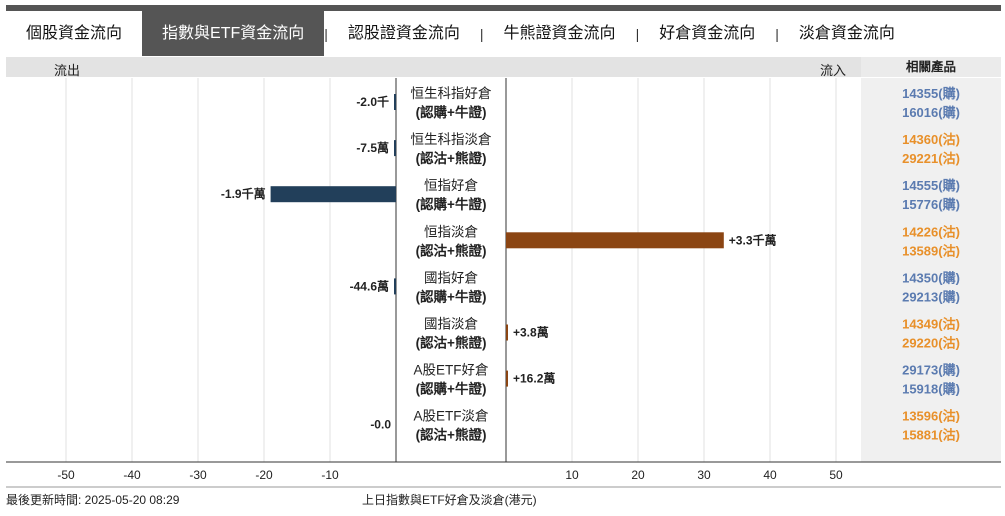  Describe the element at coordinates (503, 67) in the screenshot. I see `chart-header-bar: 流出 流入 相關產品` at that location.